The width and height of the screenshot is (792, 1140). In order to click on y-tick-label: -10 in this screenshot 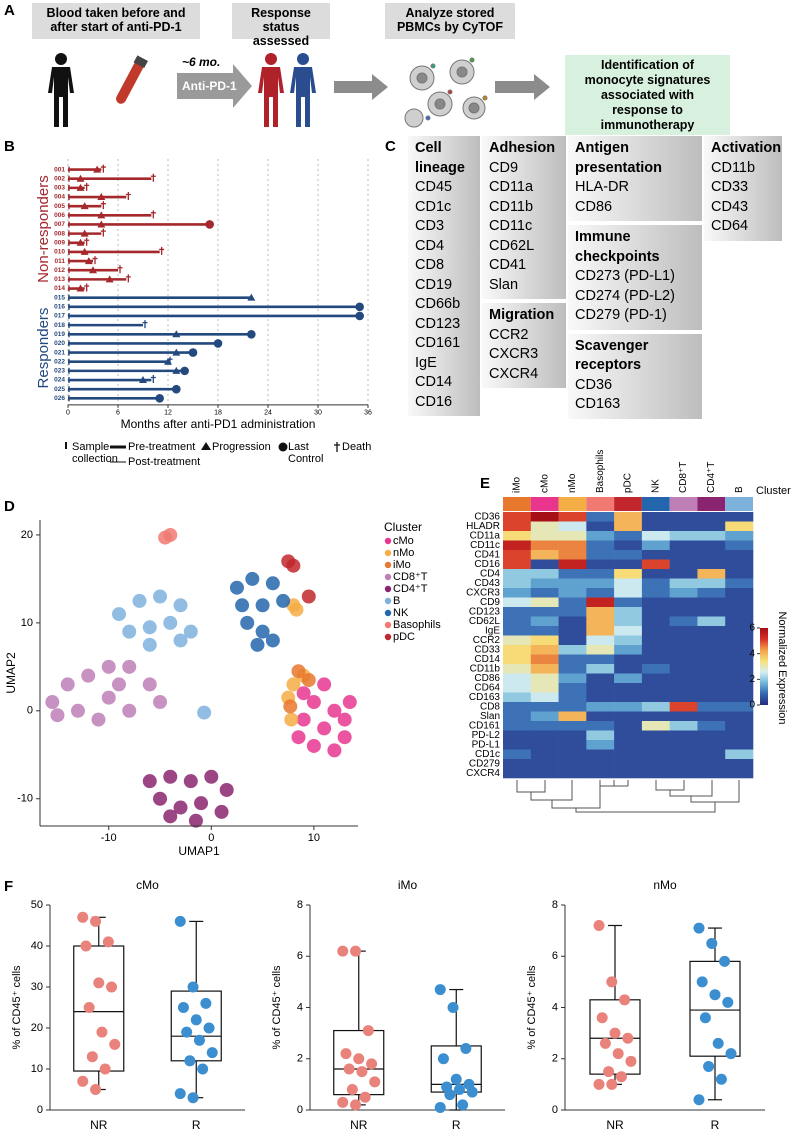, I will do `click(25, 799)`.